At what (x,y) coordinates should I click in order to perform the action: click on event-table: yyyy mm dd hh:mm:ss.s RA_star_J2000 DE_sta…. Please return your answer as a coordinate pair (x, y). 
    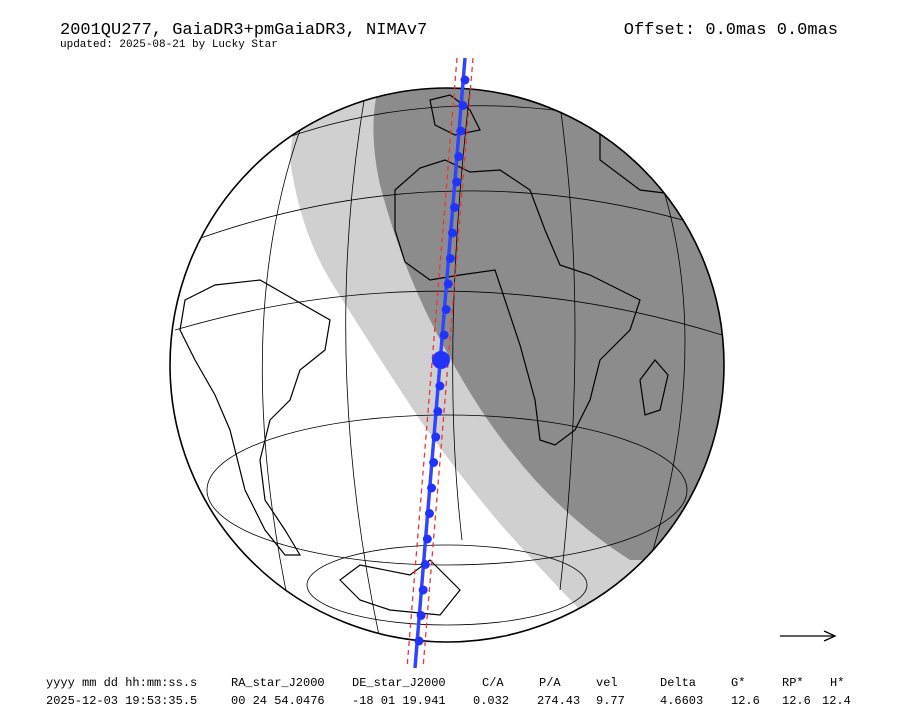
    Looking at the image, I should click on (448, 692).